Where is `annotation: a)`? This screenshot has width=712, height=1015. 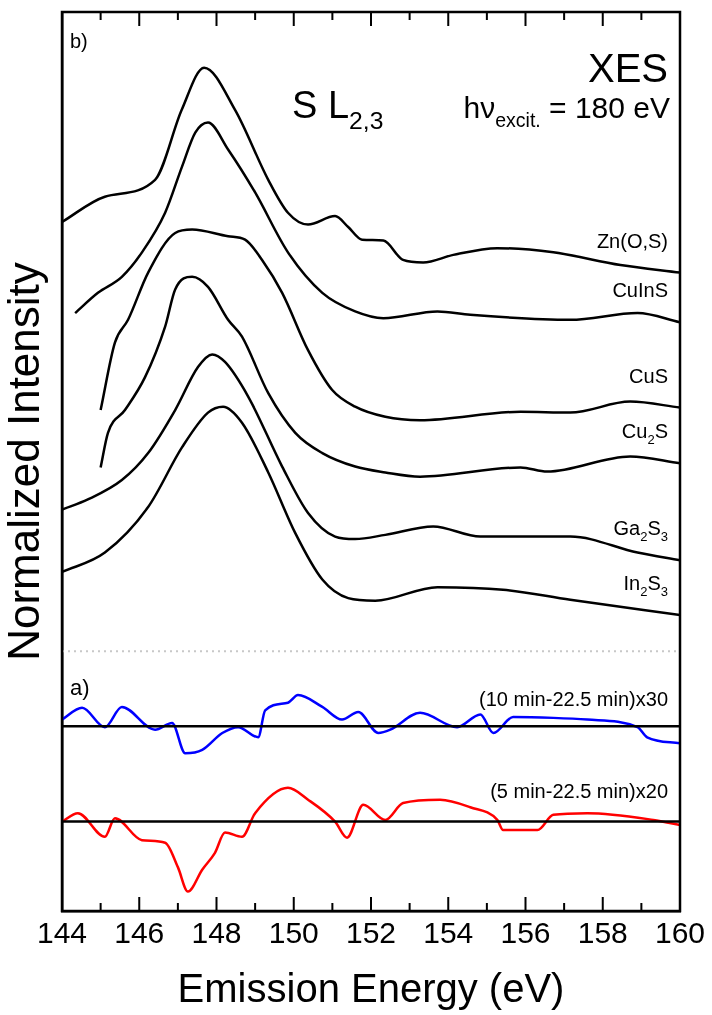
annotation: a) is located at coordinates (80, 687).